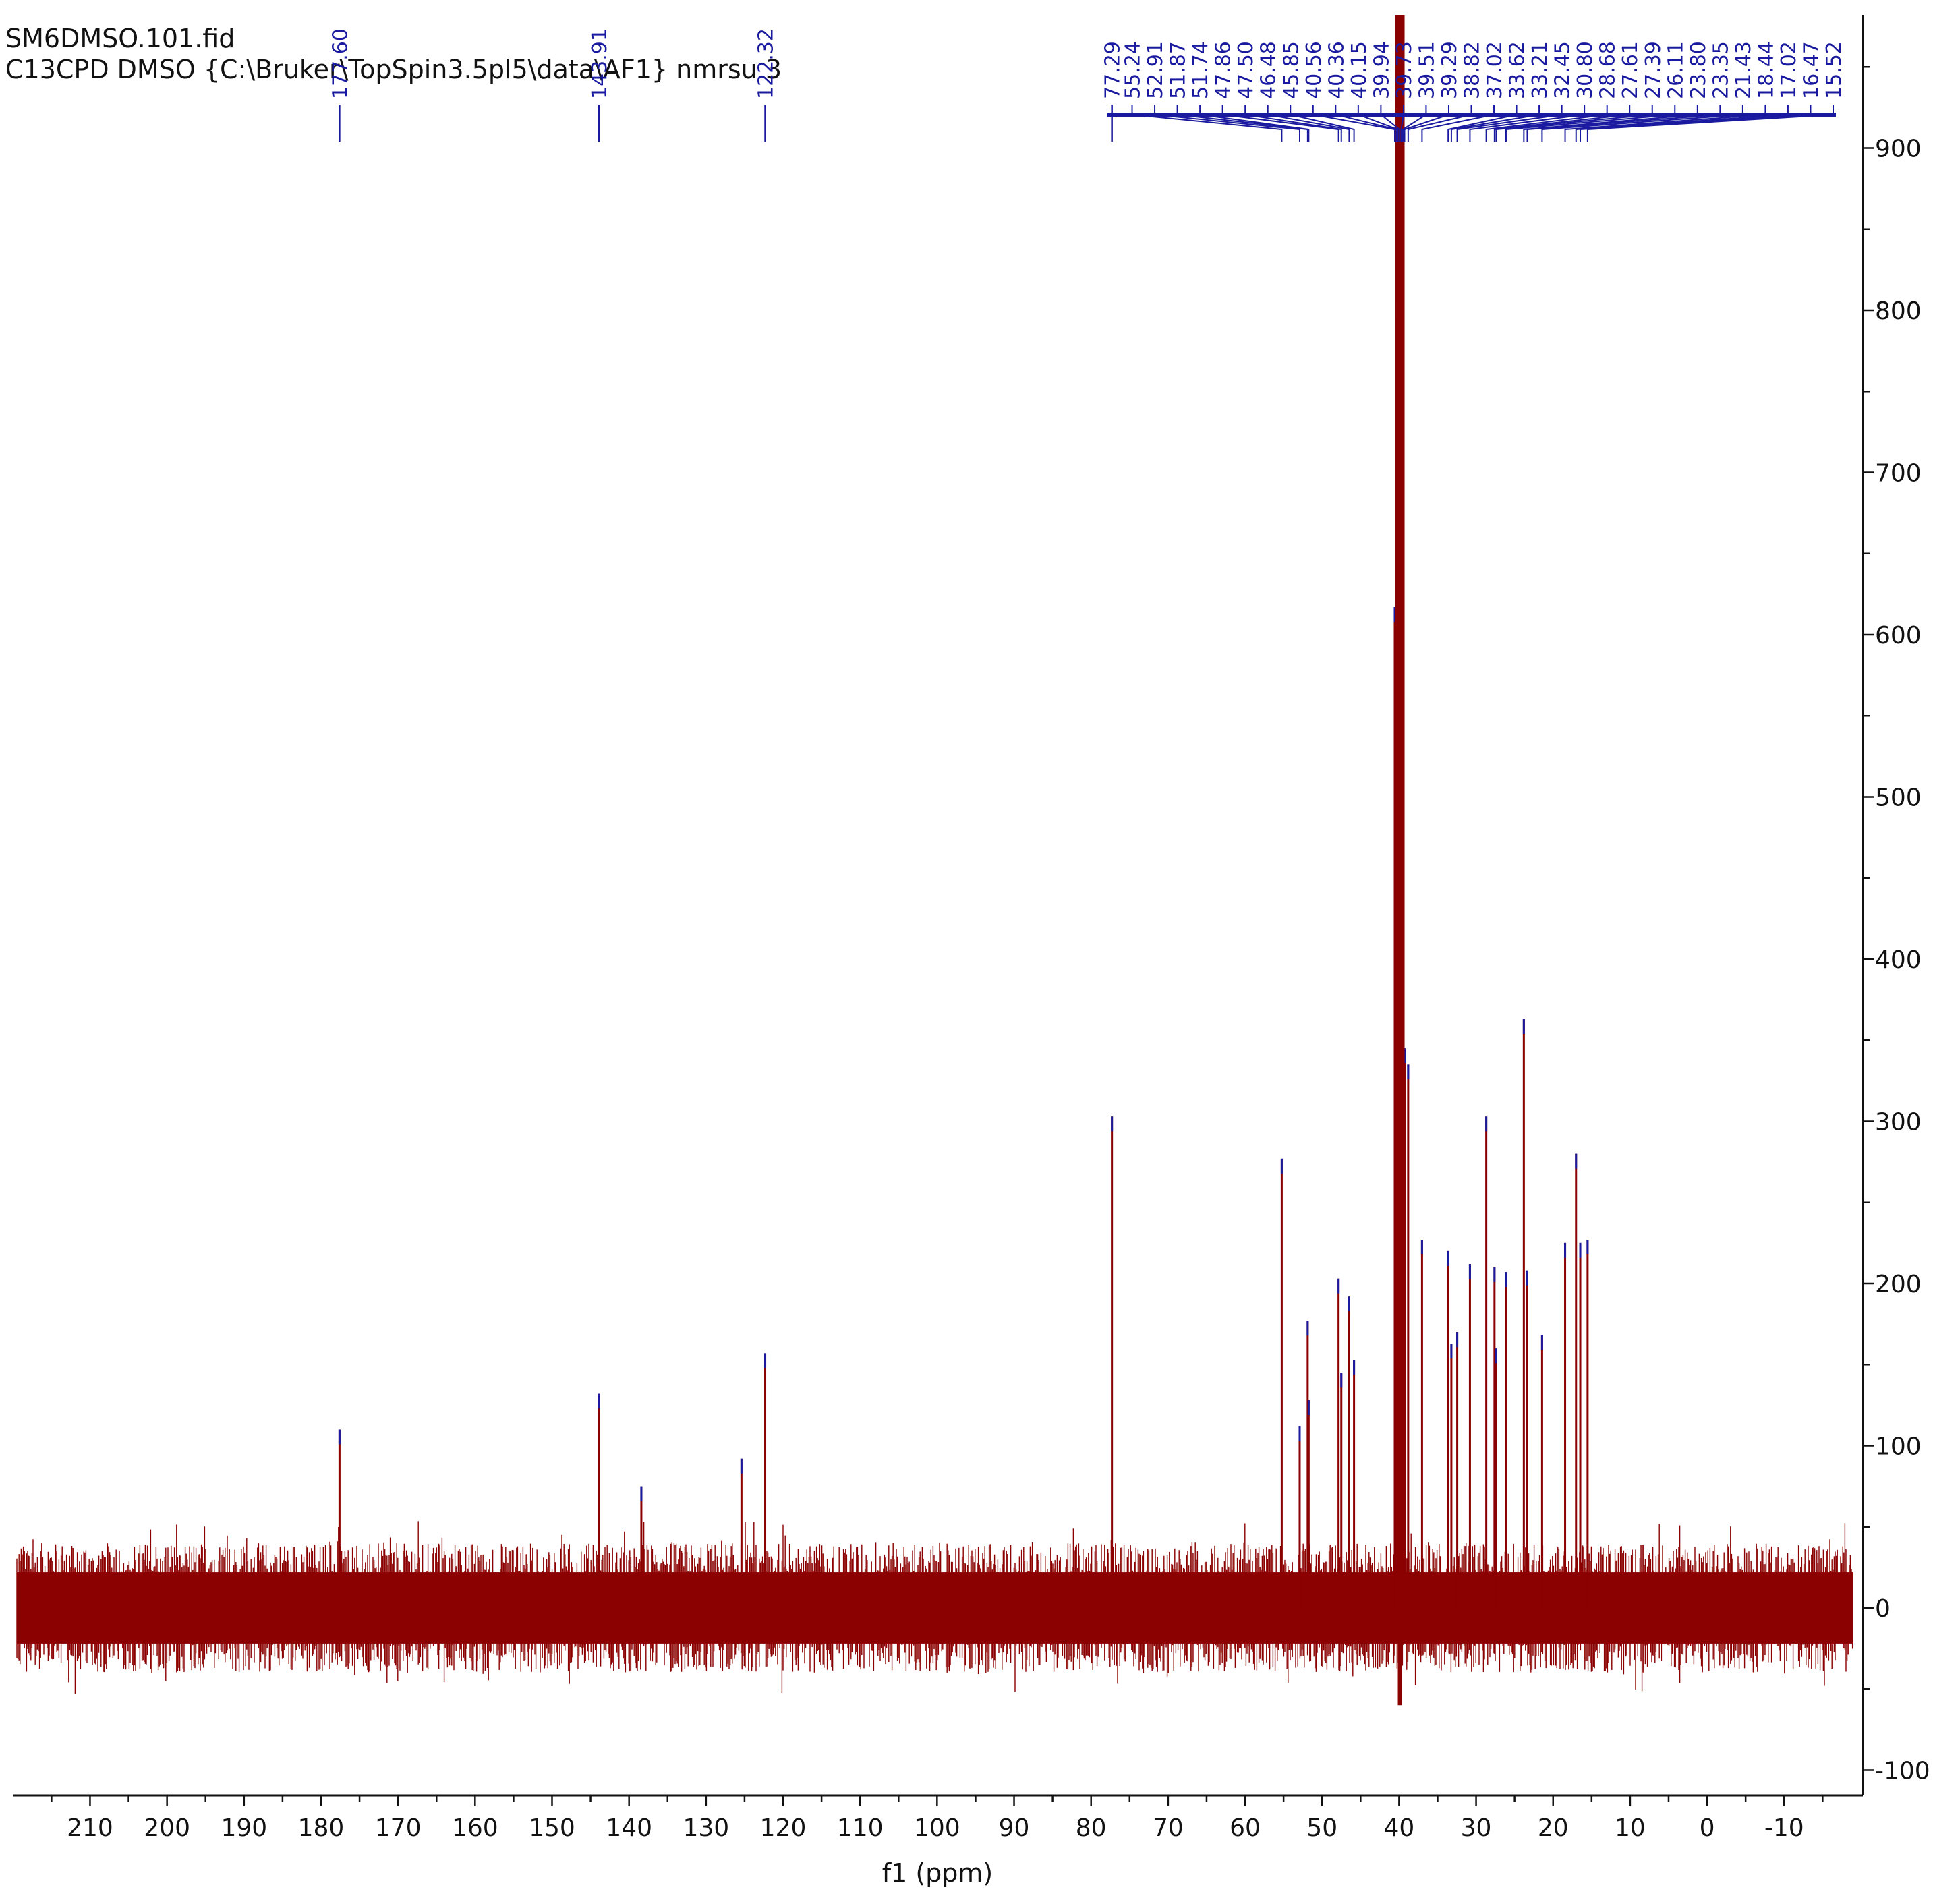  Describe the element at coordinates (1883, 1609) in the screenshot. I see `y-tick-label: 0` at that location.